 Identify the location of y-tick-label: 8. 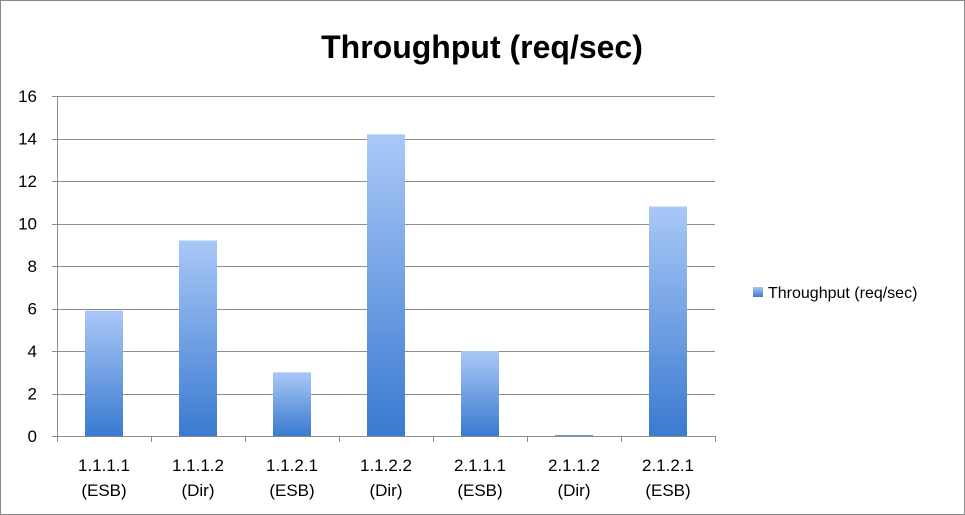
(32, 266).